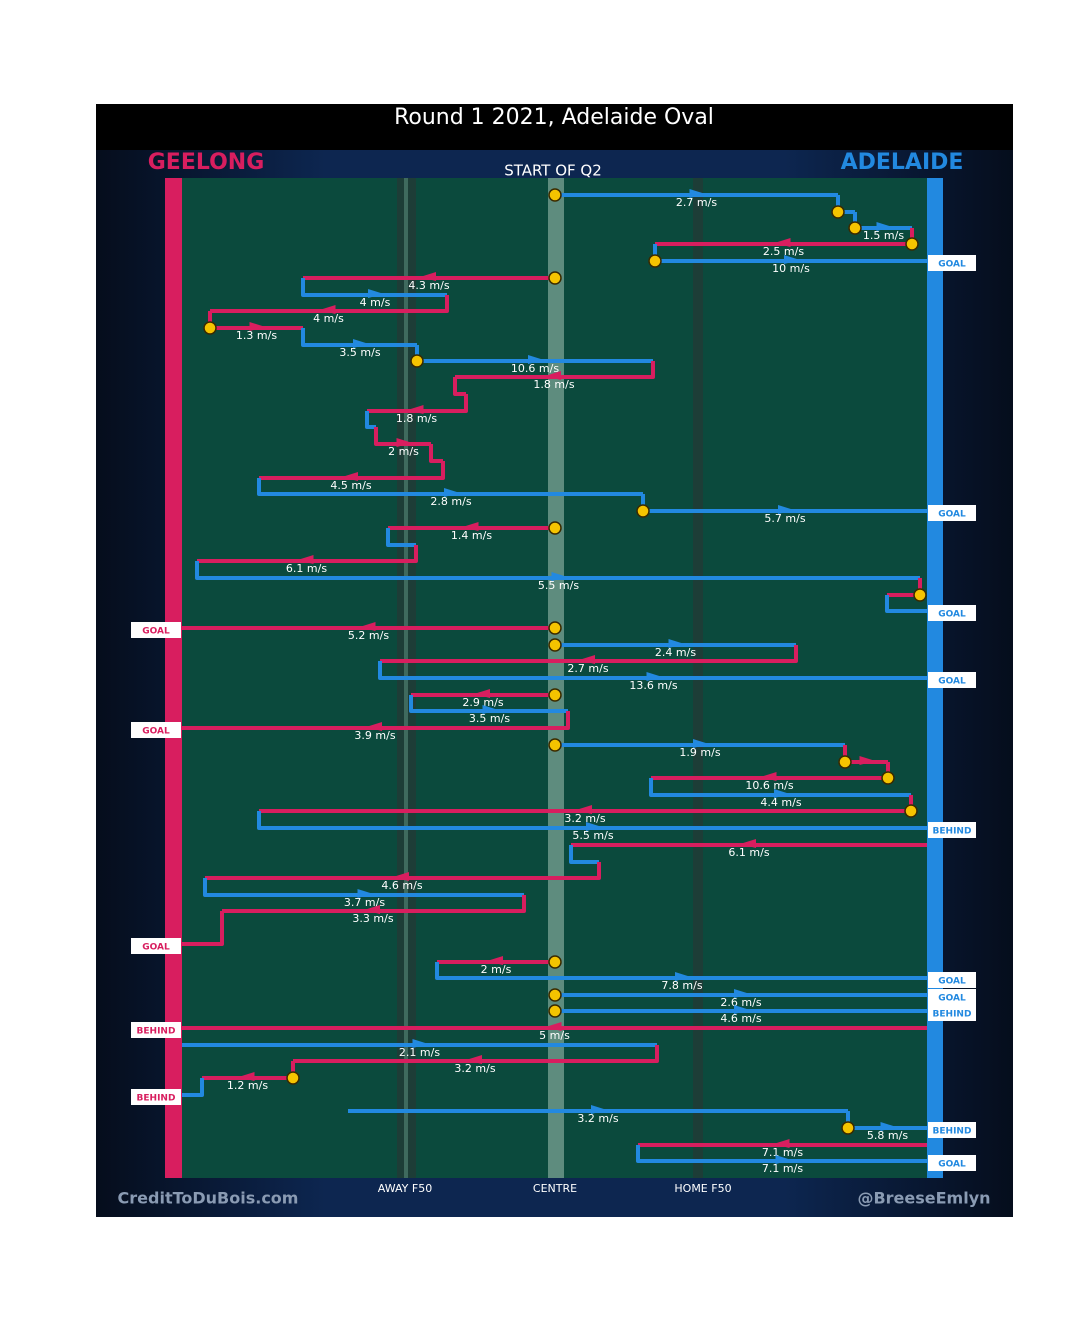 The height and width of the screenshot is (1335, 1080). I want to click on speed-label: 2 m/s, so click(496, 969).